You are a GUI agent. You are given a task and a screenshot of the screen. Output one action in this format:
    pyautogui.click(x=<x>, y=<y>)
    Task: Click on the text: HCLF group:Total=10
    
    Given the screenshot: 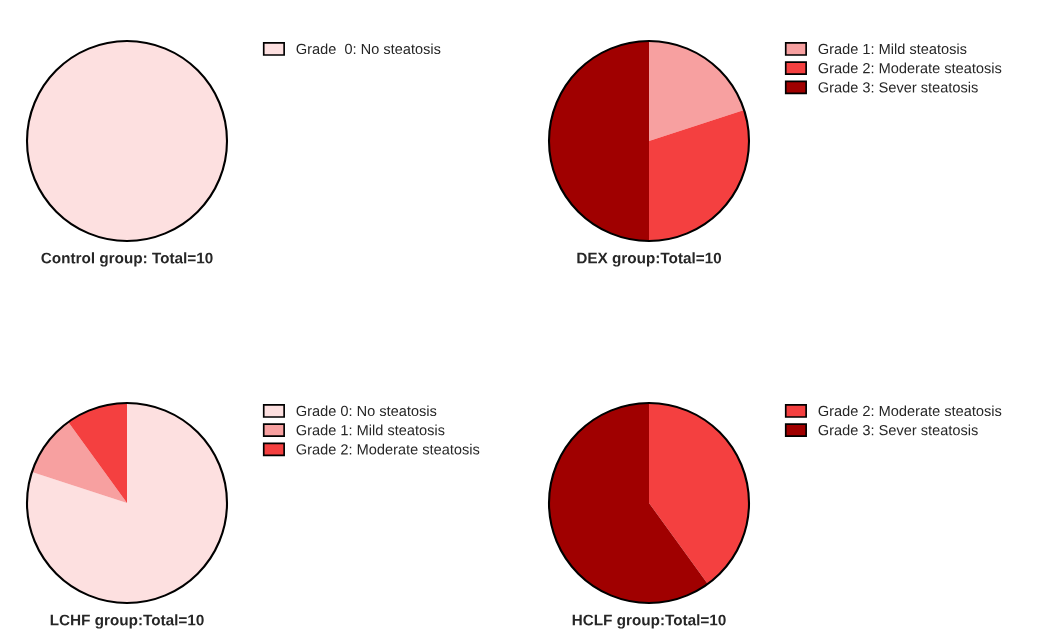 What is the action you would take?
    pyautogui.click(x=649, y=621)
    